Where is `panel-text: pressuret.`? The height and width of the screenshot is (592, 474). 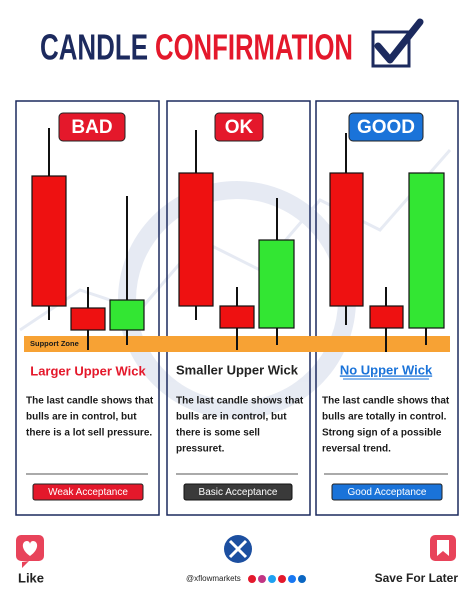
panel-text: pressuret. is located at coordinates (200, 449).